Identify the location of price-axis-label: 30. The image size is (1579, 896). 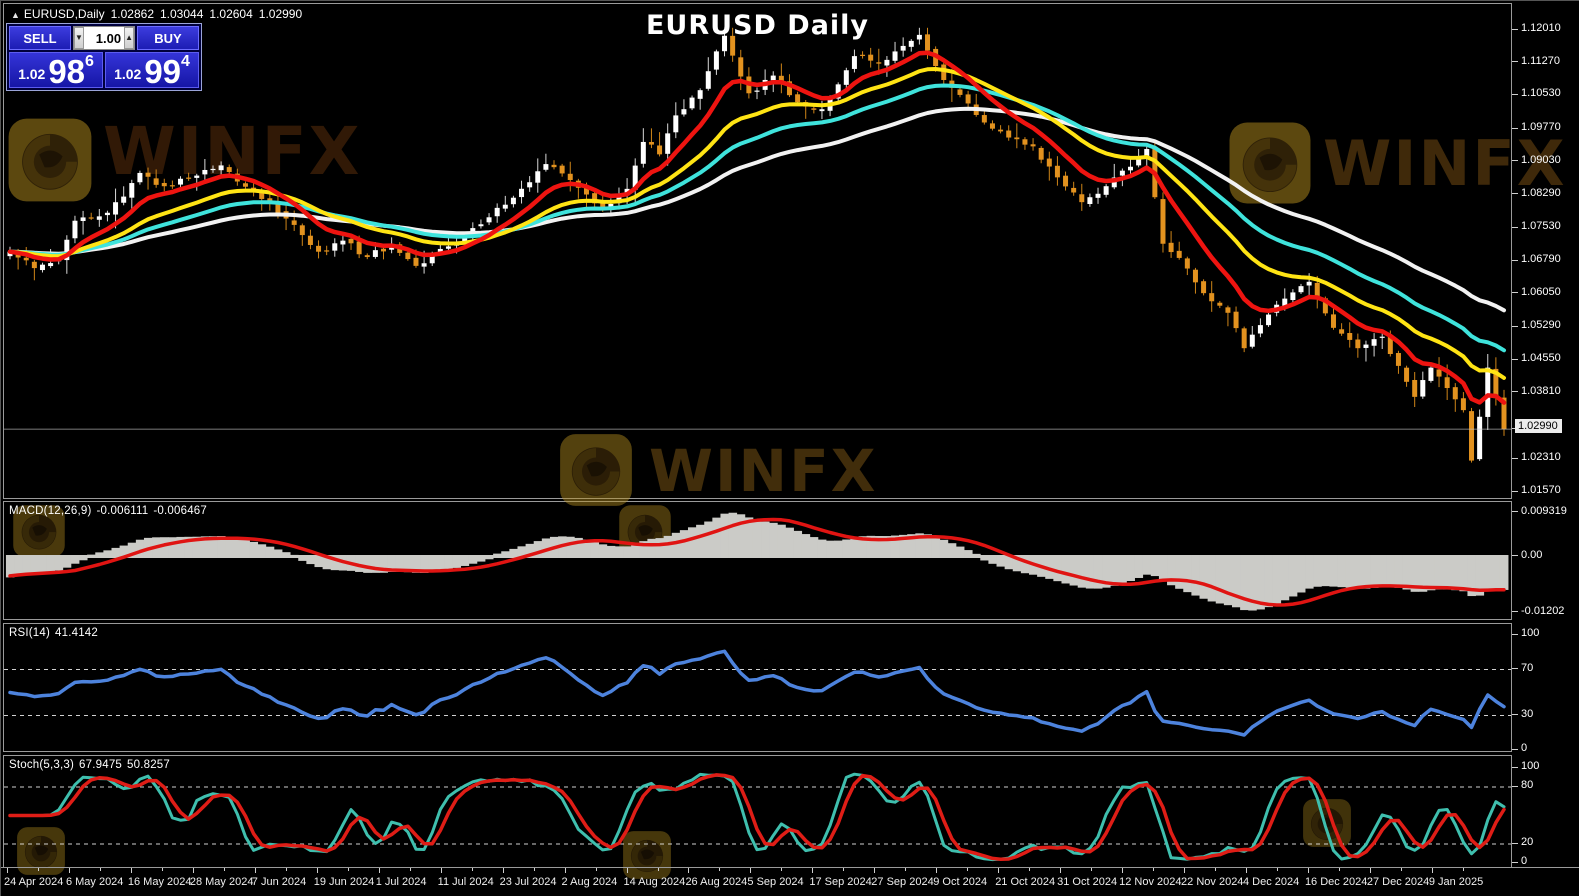
(1527, 713).